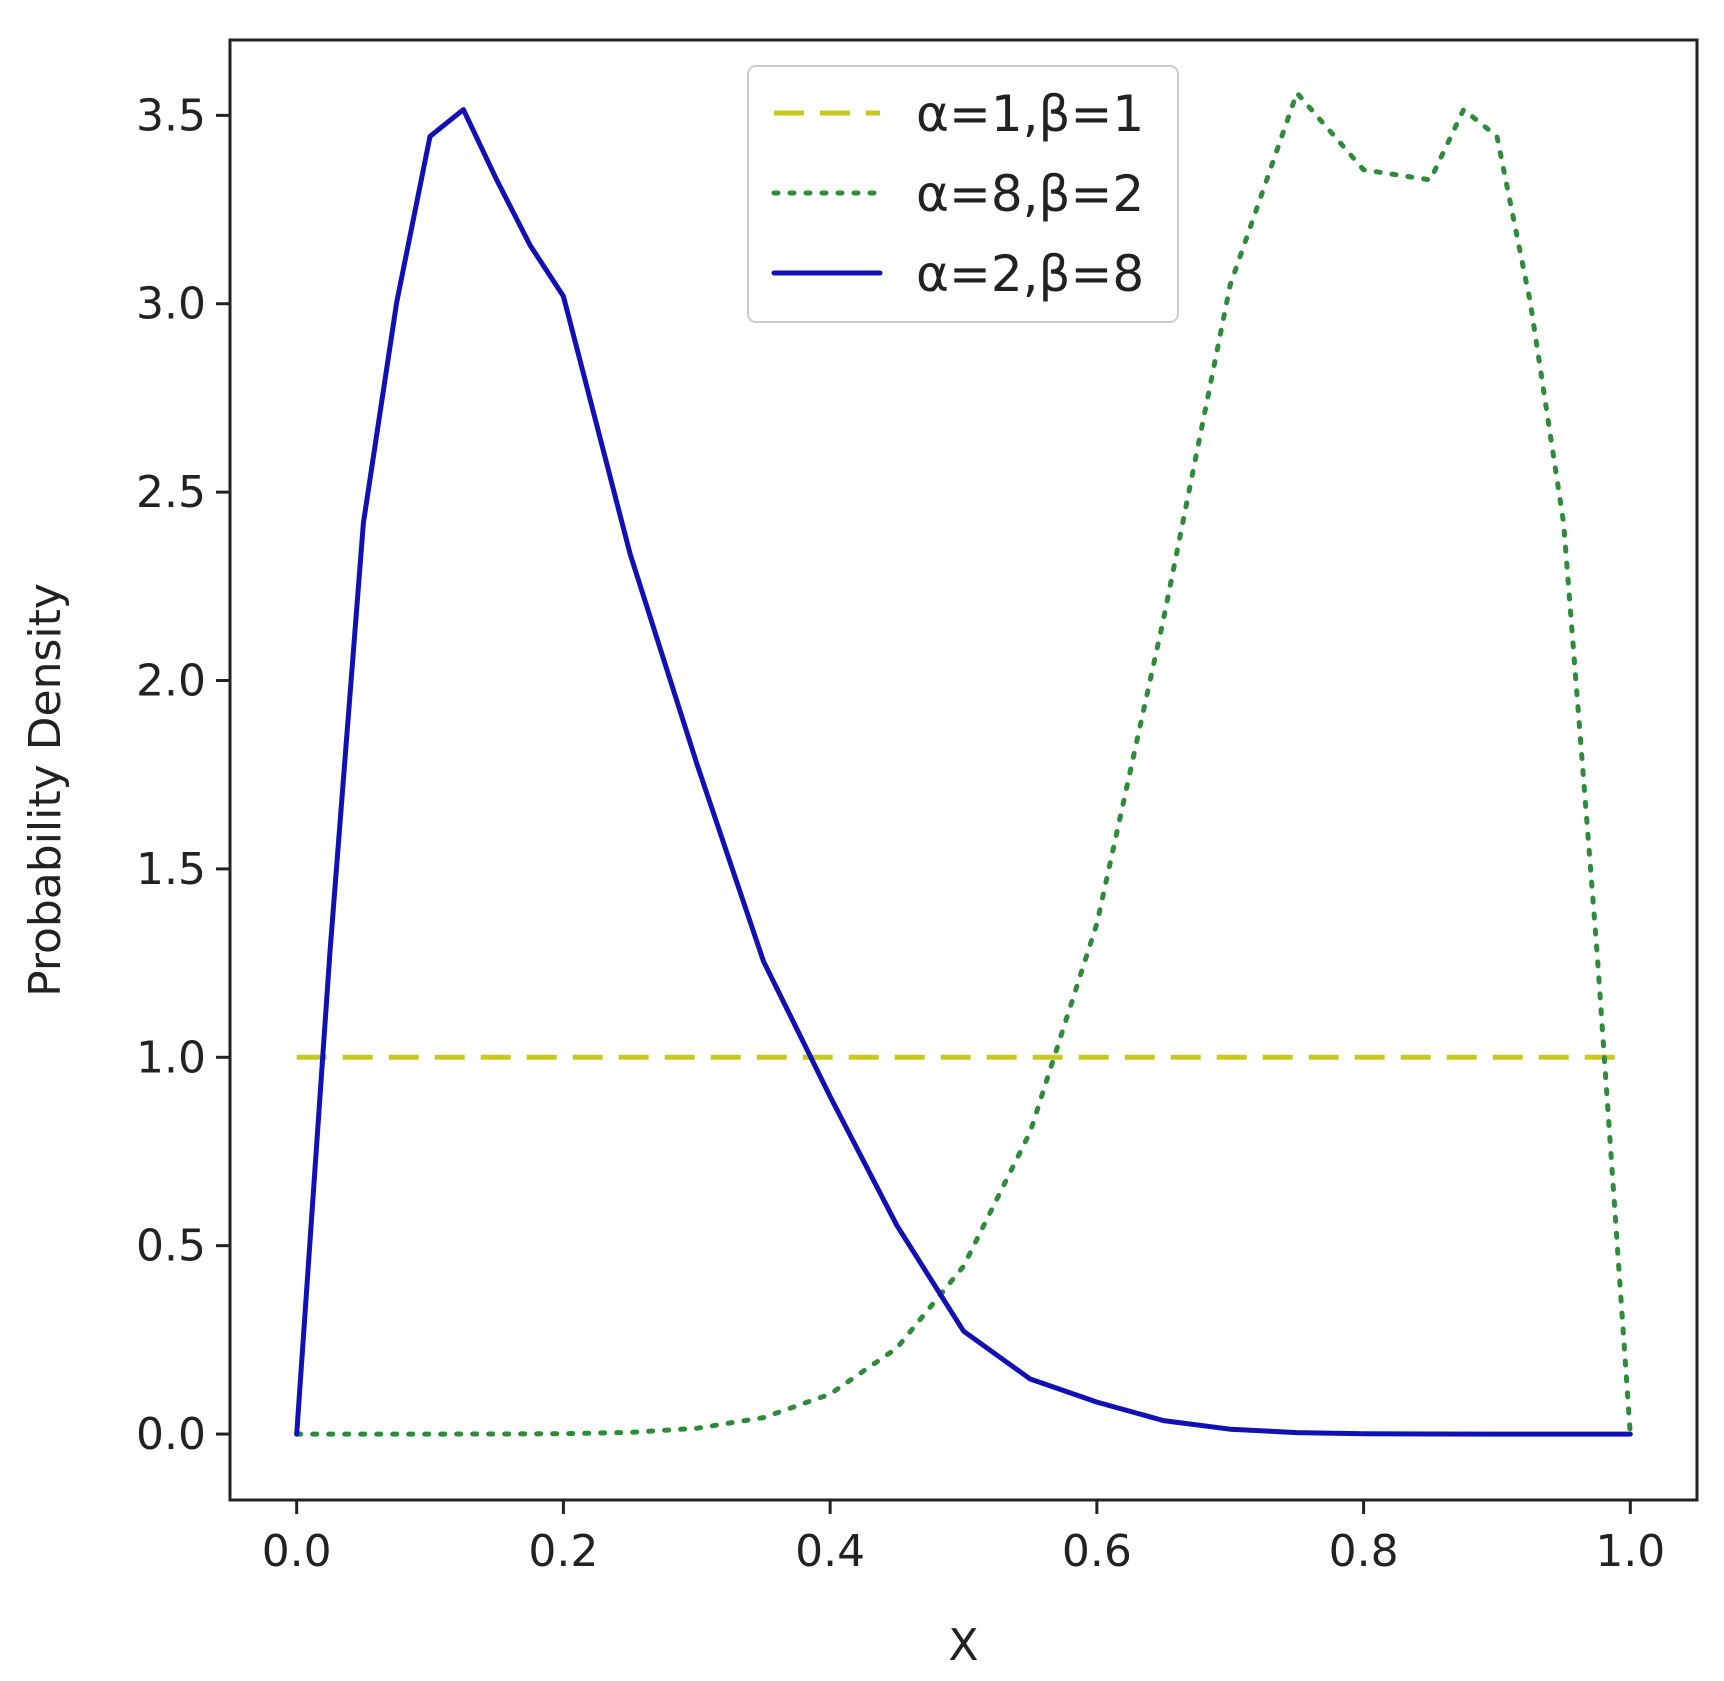  Describe the element at coordinates (1364, 1551) in the screenshot. I see `x-tick-label: 0.8` at that location.